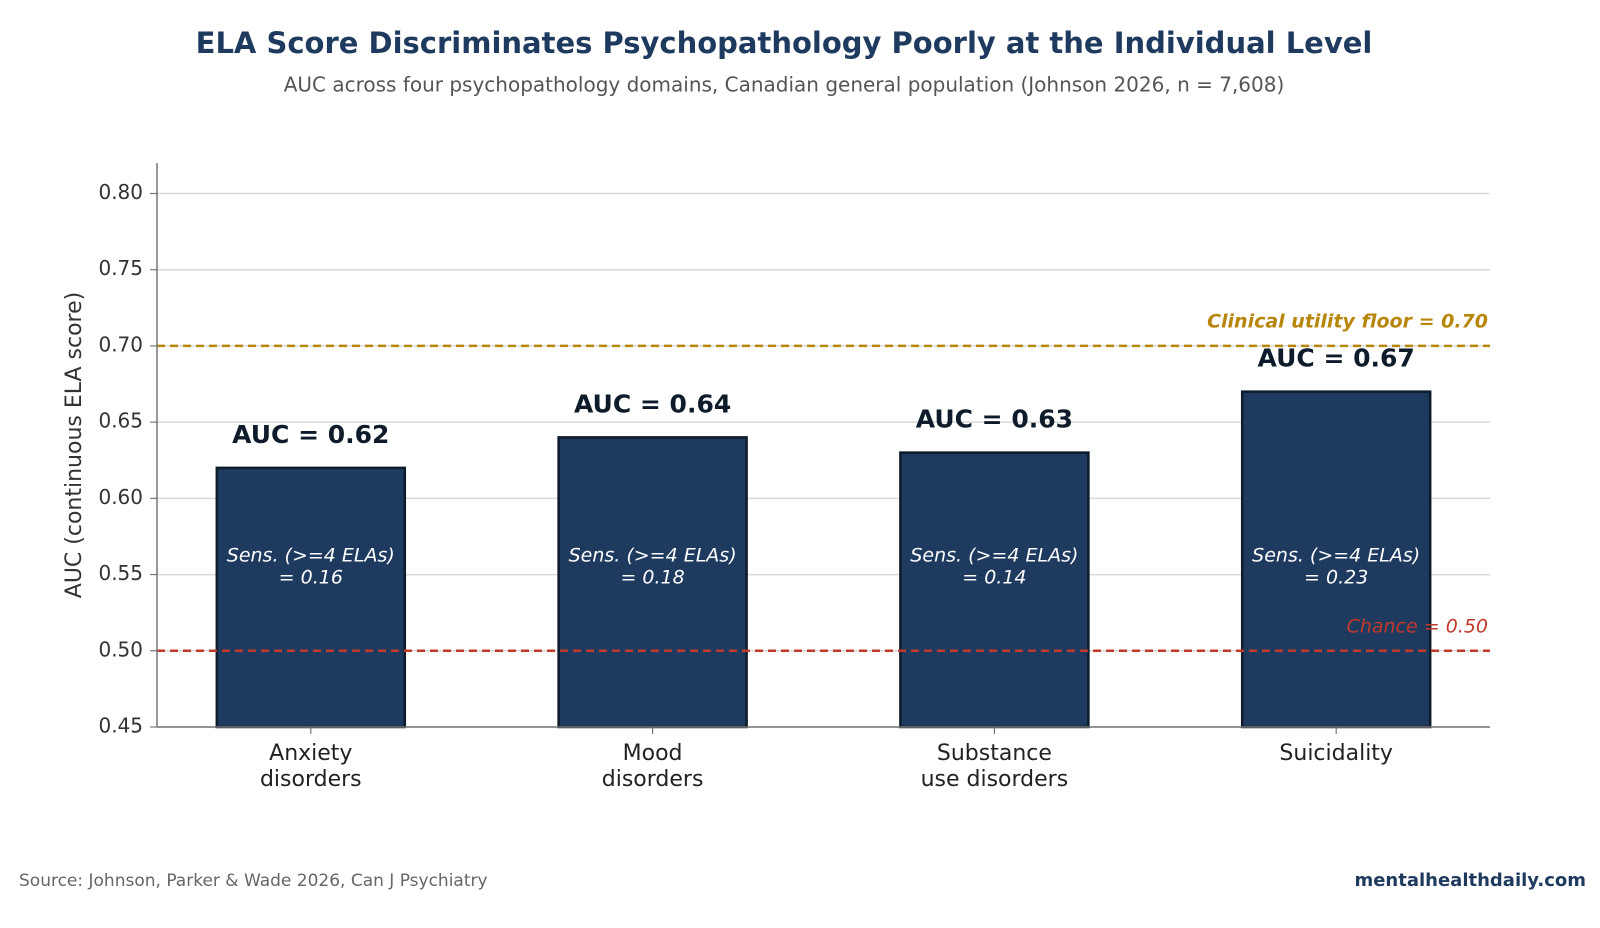 The width and height of the screenshot is (1600, 928). What do you see at coordinates (1347, 321) in the screenshot?
I see `reference-label: Clinical utility floor = 0.70` at bounding box center [1347, 321].